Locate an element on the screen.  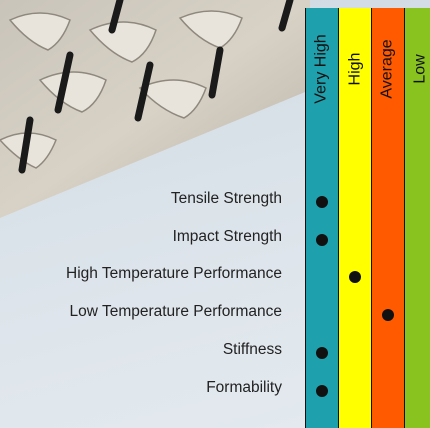
column-very-high: Very High is located at coordinates (321, 218).